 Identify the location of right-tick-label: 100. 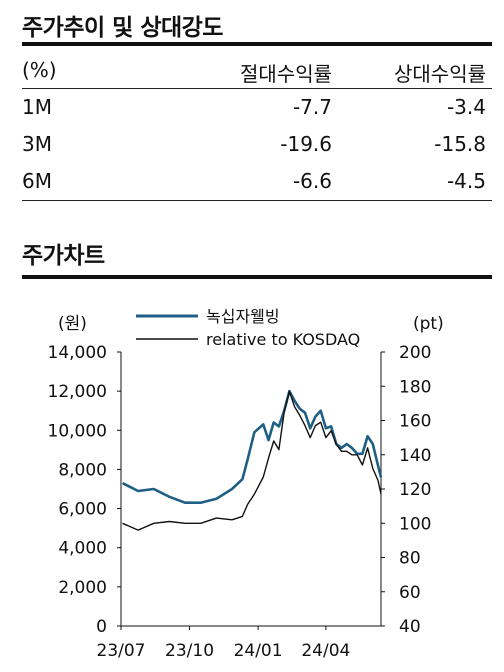
(415, 524).